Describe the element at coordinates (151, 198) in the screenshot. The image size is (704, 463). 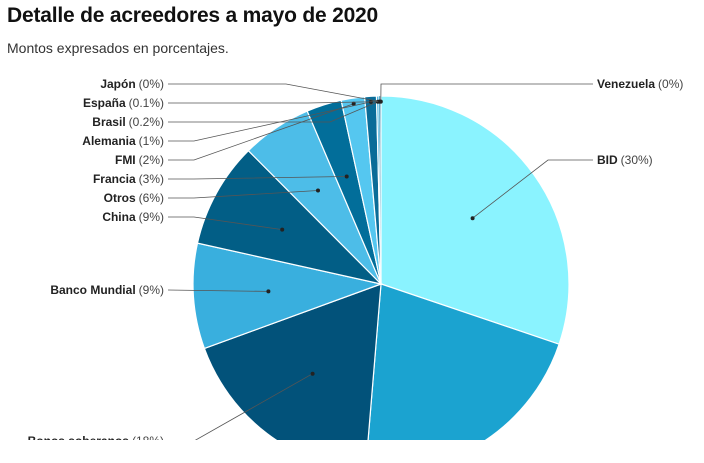
I see `slice-label-percent: (6%)` at that location.